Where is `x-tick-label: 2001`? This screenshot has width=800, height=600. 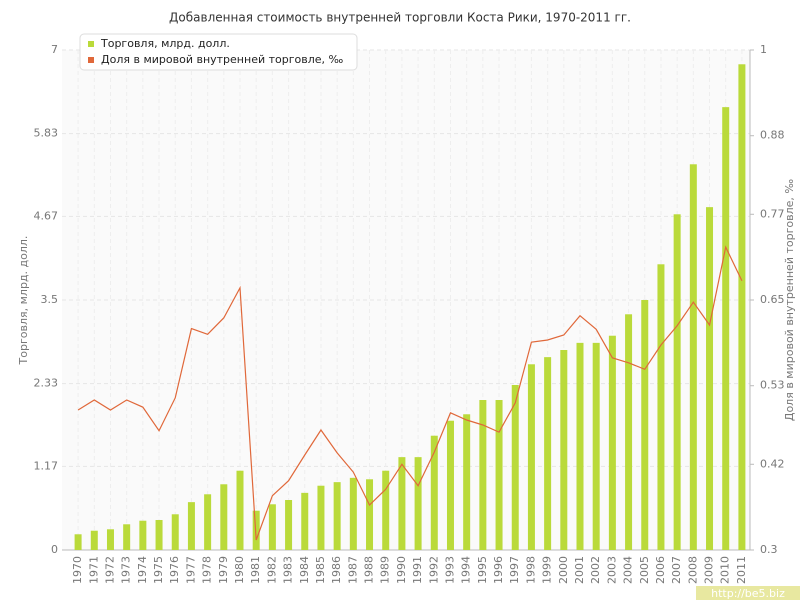
x-tick-label: 2001 is located at coordinates (579, 570).